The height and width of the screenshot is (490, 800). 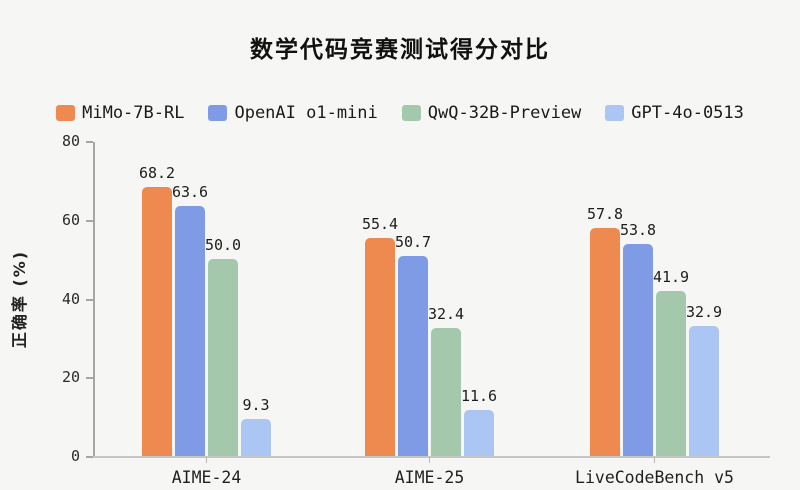 I want to click on legend-item-openai-o1-mini: OpenAI o1-mini, so click(x=293, y=113).